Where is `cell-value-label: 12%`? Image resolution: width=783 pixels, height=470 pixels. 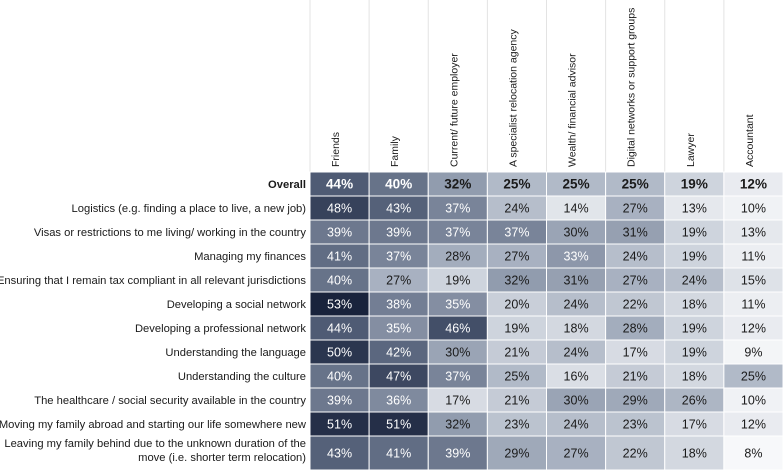 cell-value-label: 12% is located at coordinates (753, 184).